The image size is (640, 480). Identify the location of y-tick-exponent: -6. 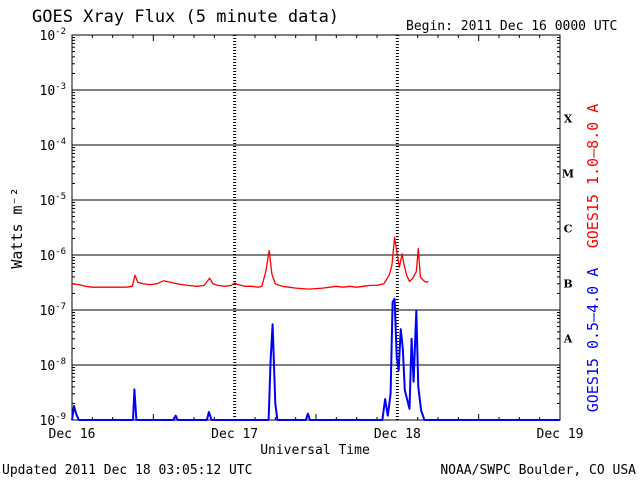
(60, 252).